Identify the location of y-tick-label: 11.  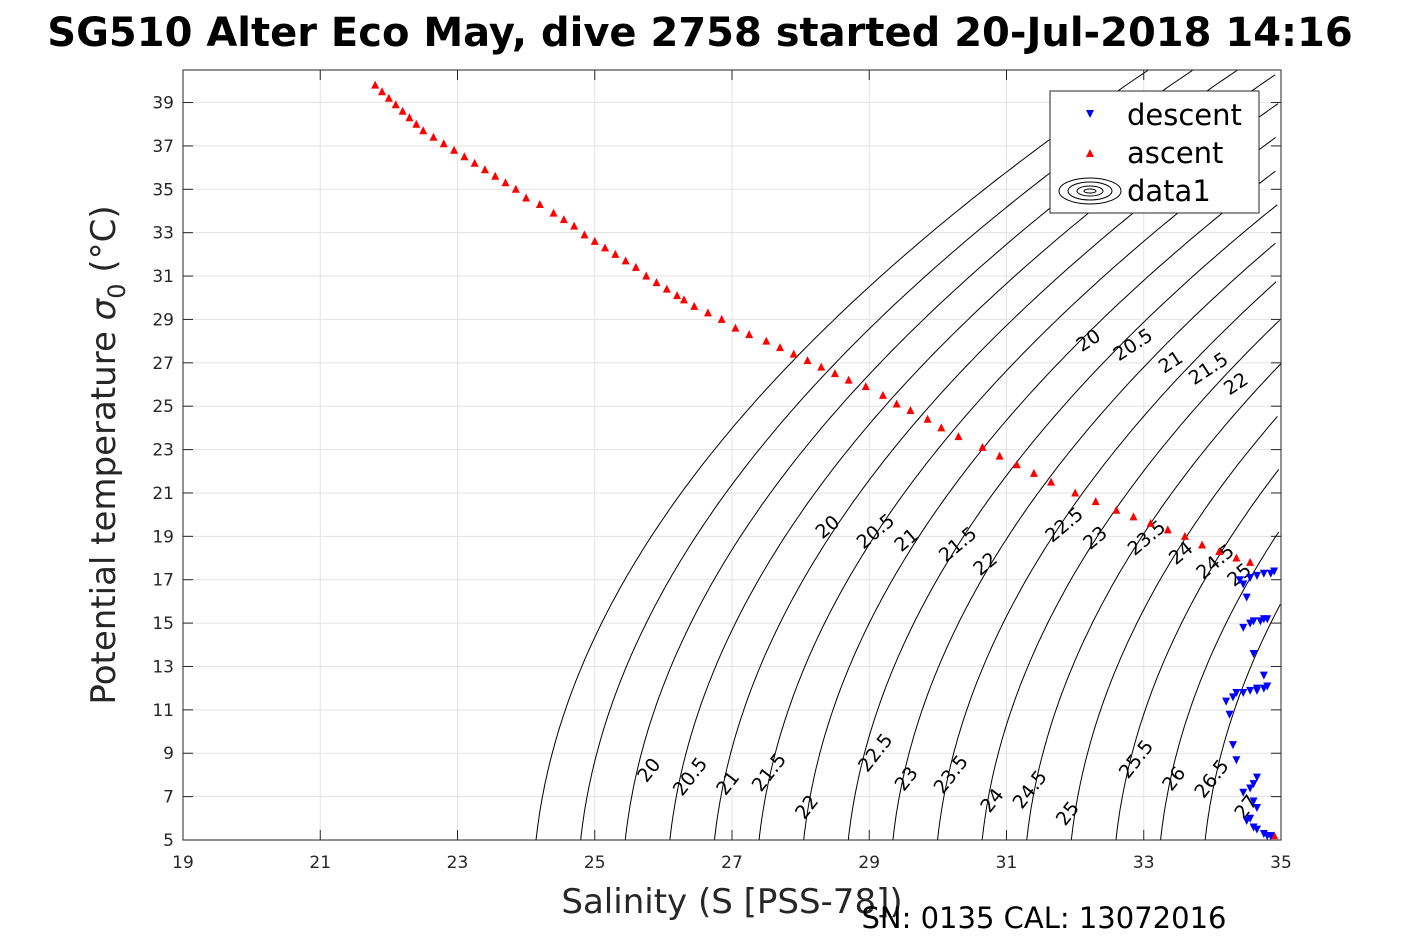
(163, 711).